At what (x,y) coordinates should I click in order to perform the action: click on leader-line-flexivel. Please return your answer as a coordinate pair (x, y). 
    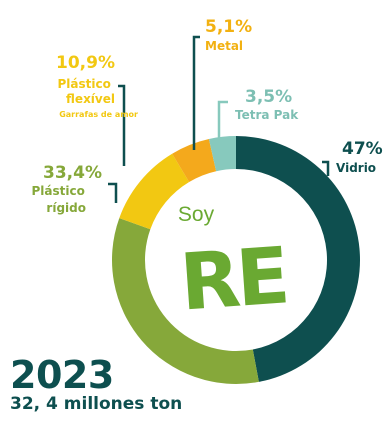
    Looking at the image, I should click on (122, 125).